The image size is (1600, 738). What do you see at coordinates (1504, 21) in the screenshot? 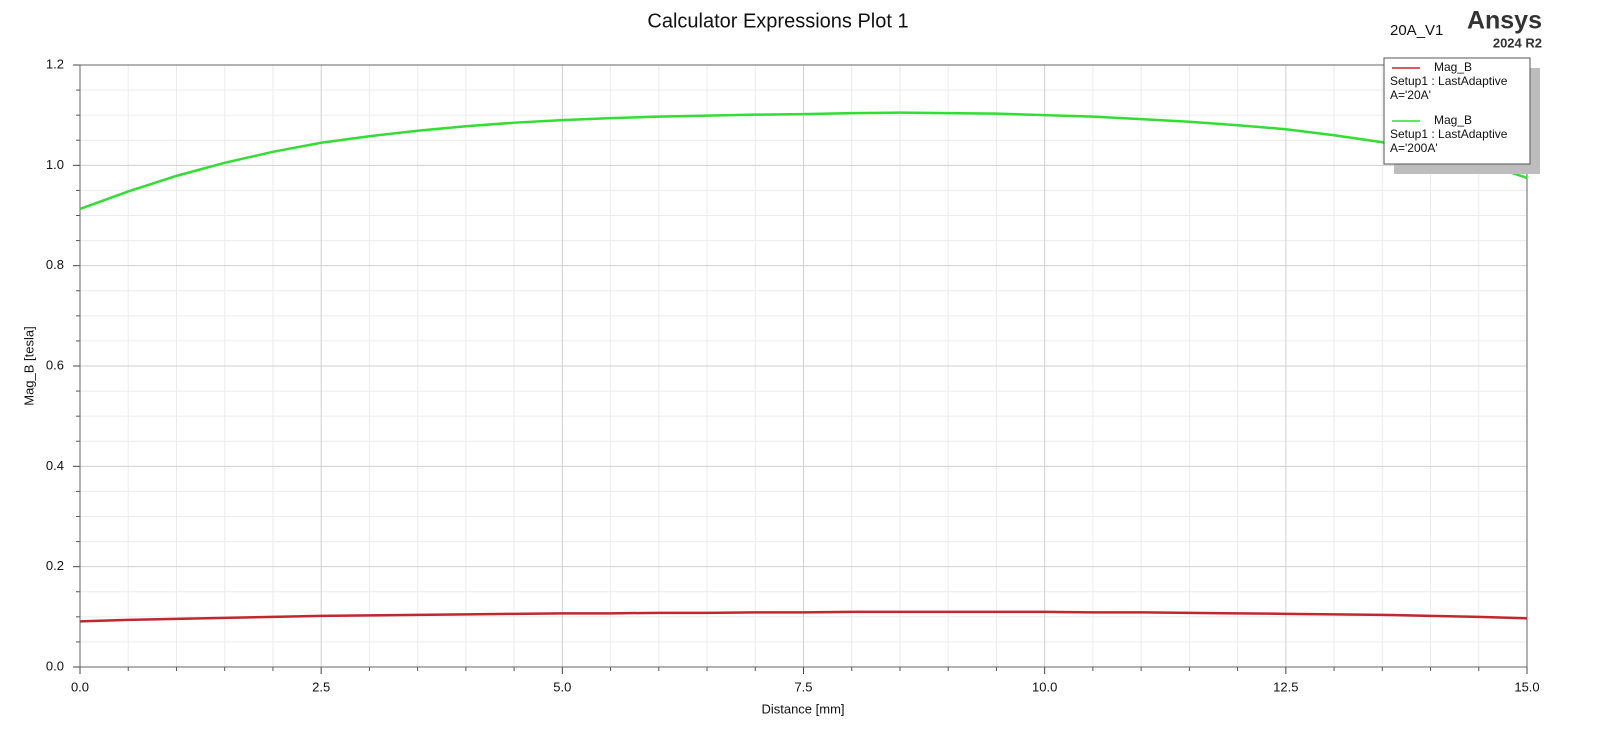
I see `brand: Ansys` at bounding box center [1504, 21].